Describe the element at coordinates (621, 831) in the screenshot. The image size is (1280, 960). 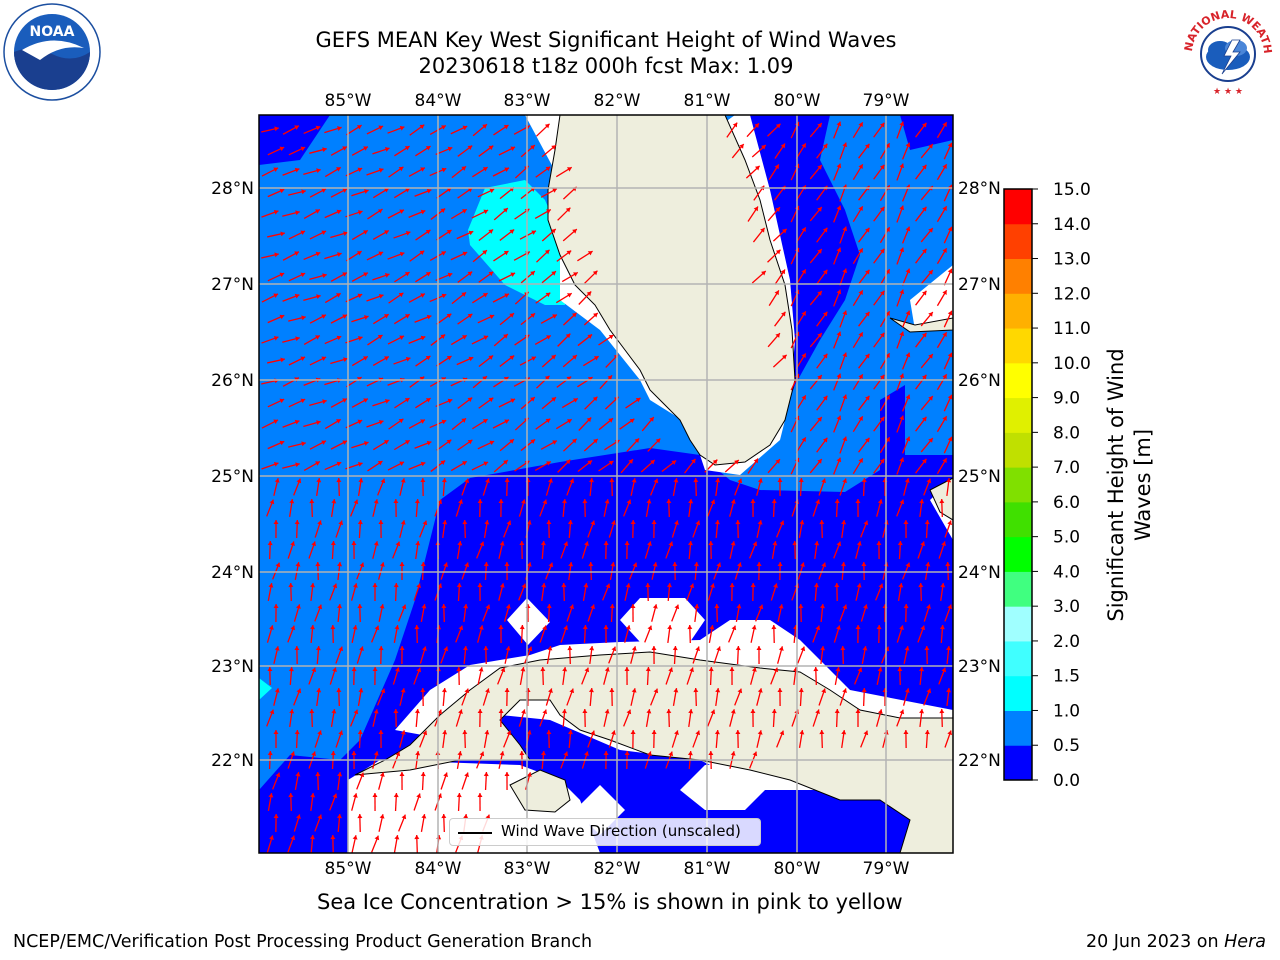
I see `legend-label: Wind Wave Direction (unscaled)` at that location.